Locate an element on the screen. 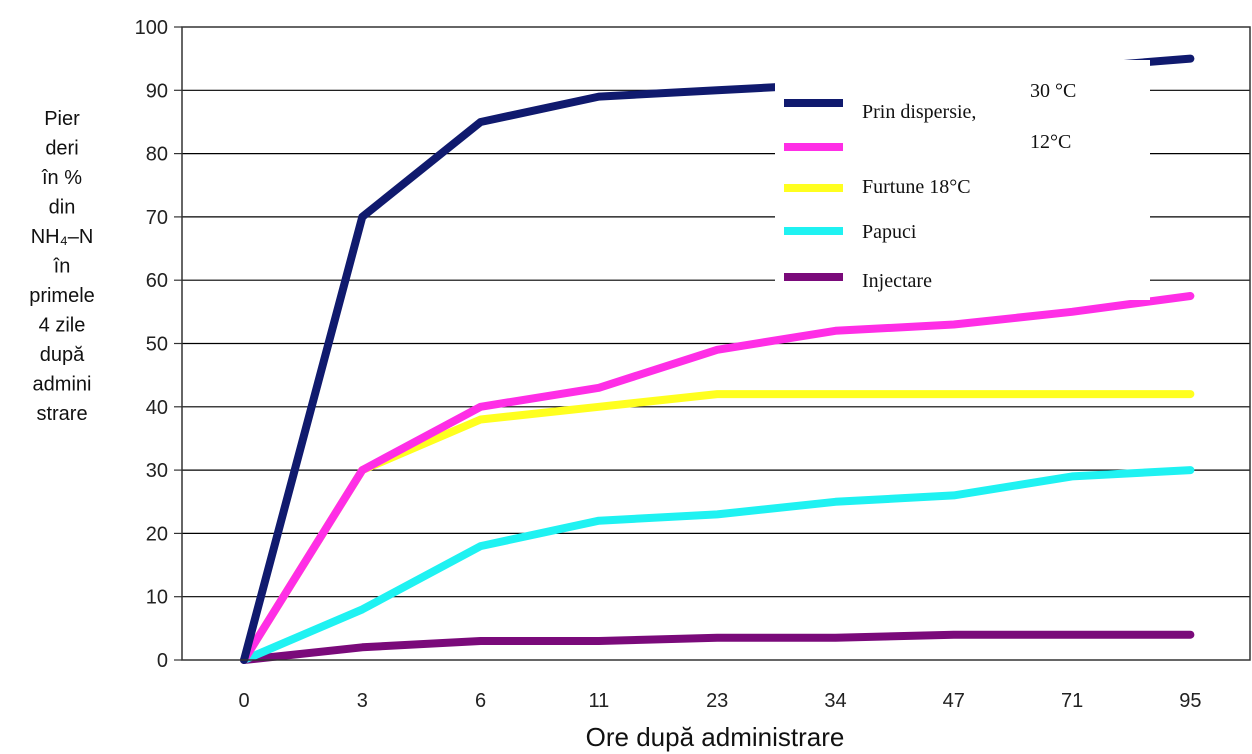 Image resolution: width=1252 pixels, height=754 pixels. x-tick-label-6: 6 is located at coordinates (480, 701).